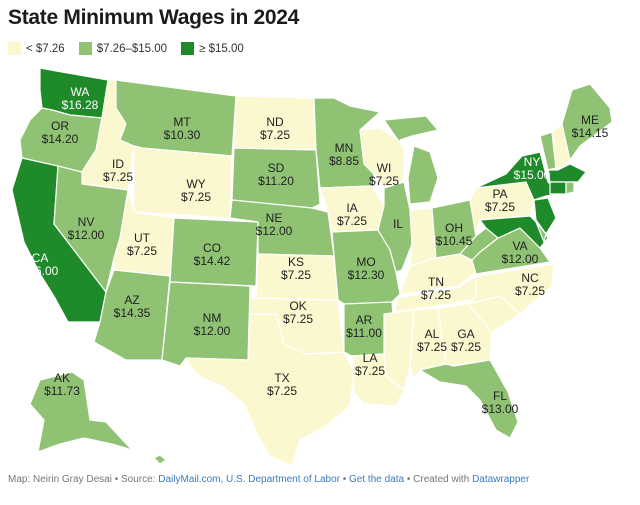 Image resolution: width=640 pixels, height=505 pixels. I want to click on state-wage-ak: $11.73, so click(62, 391).